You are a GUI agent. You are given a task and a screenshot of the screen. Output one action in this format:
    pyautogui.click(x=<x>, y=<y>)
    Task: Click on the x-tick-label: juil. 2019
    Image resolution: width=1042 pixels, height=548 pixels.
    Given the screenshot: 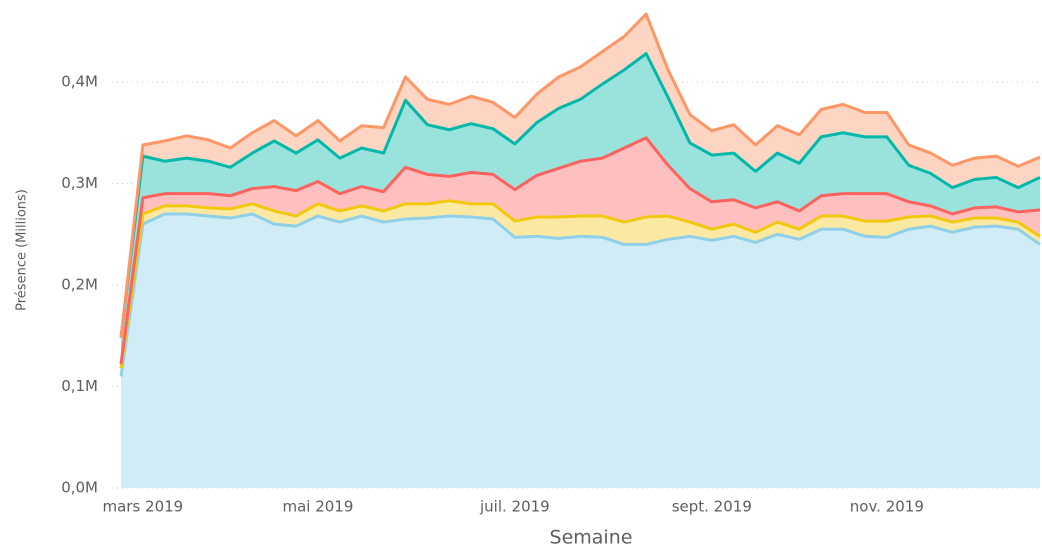 What is the action you would take?
    pyautogui.click(x=514, y=507)
    